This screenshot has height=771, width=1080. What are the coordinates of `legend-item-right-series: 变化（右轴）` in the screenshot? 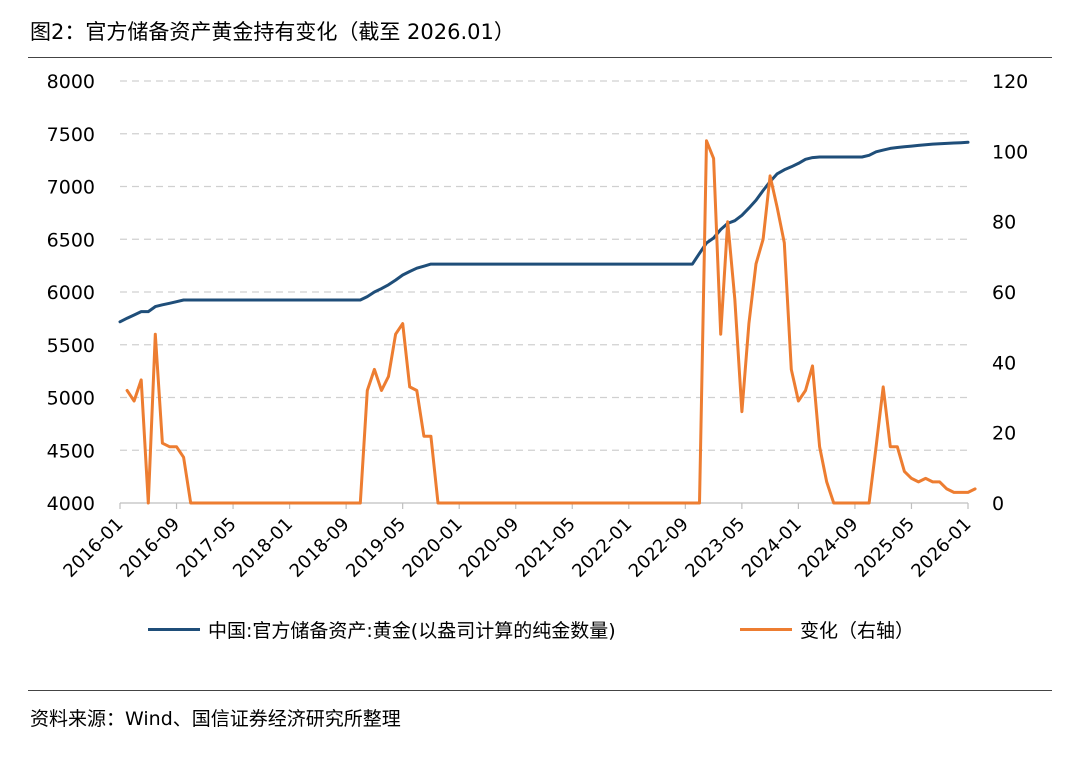 It's located at (827, 629).